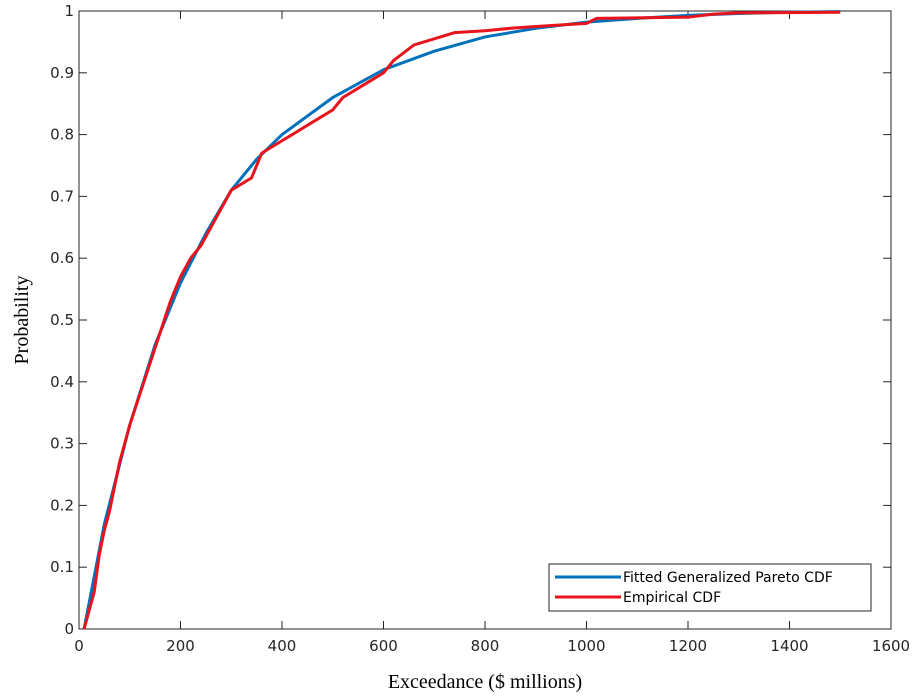 The width and height of the screenshot is (919, 698). I want to click on y-tick-label: 0.9, so click(62, 73).